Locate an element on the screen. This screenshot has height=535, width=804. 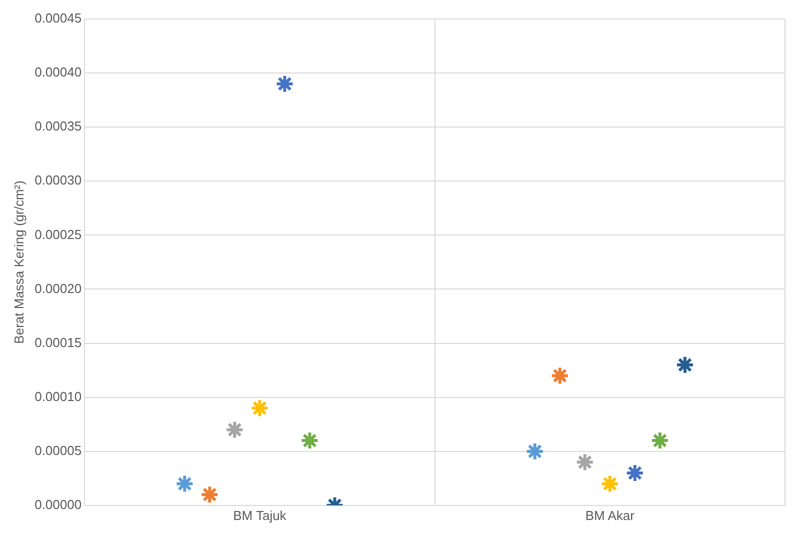
y-tick-label: 0.00025 is located at coordinates (58, 234).